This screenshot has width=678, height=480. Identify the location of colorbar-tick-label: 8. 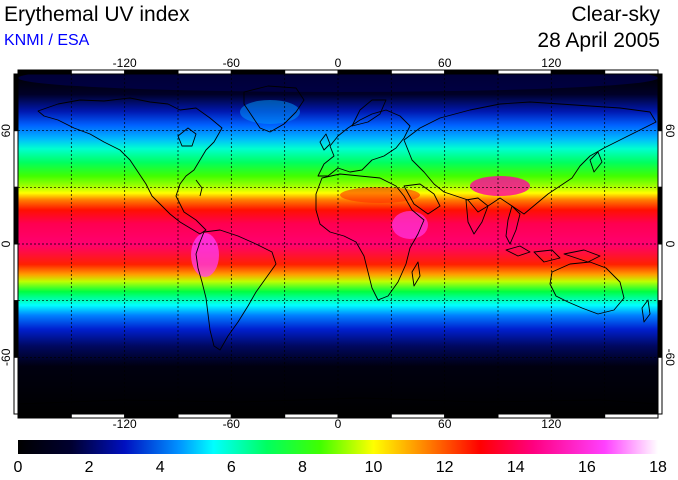
(302, 467).